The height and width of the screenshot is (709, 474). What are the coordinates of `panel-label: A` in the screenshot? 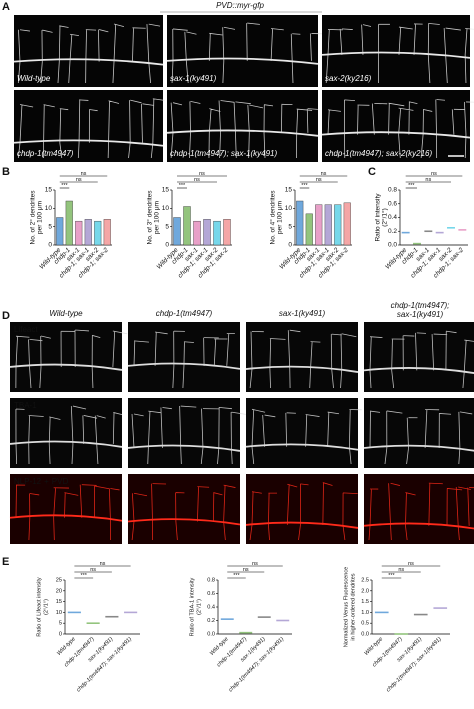 It's located at (6, 7).